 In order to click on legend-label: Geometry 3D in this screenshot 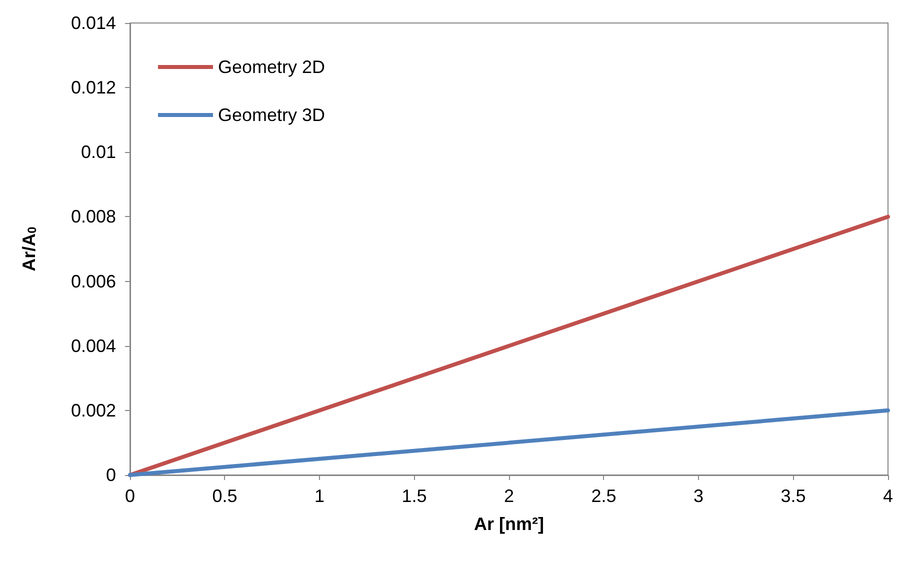, I will do `click(272, 115)`.